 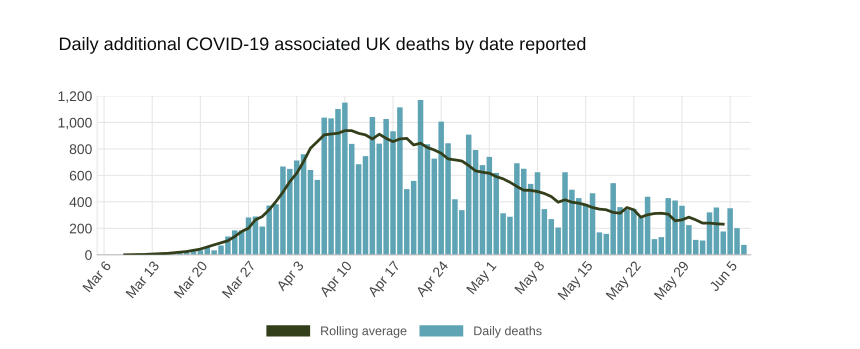 What do you see at coordinates (363, 332) in the screenshot?
I see `legend-label: Rolling average` at bounding box center [363, 332].